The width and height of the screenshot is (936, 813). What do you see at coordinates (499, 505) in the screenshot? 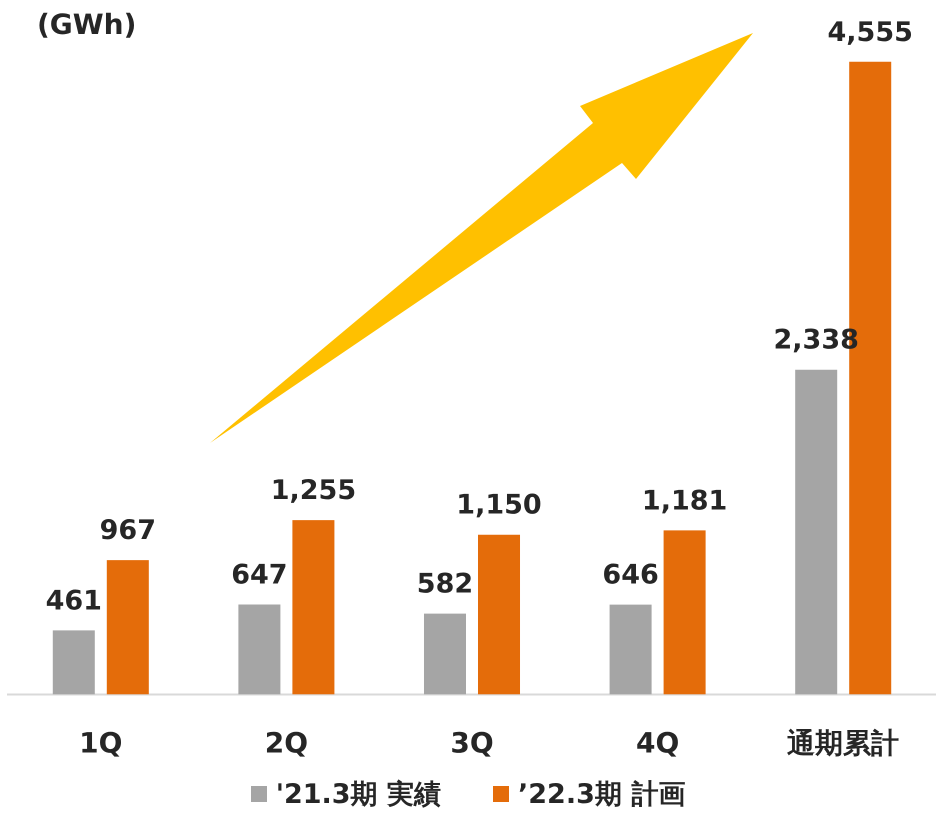
I see `data-label: 1,150` at bounding box center [499, 505].